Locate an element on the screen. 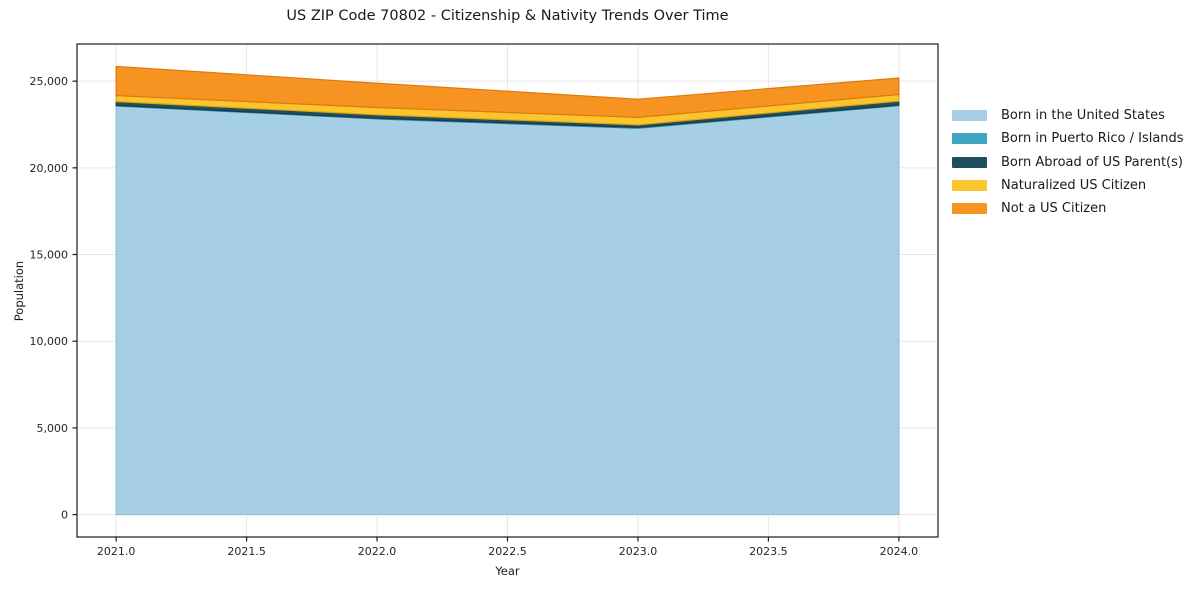  y-axis-label: Population is located at coordinates (19, 291).